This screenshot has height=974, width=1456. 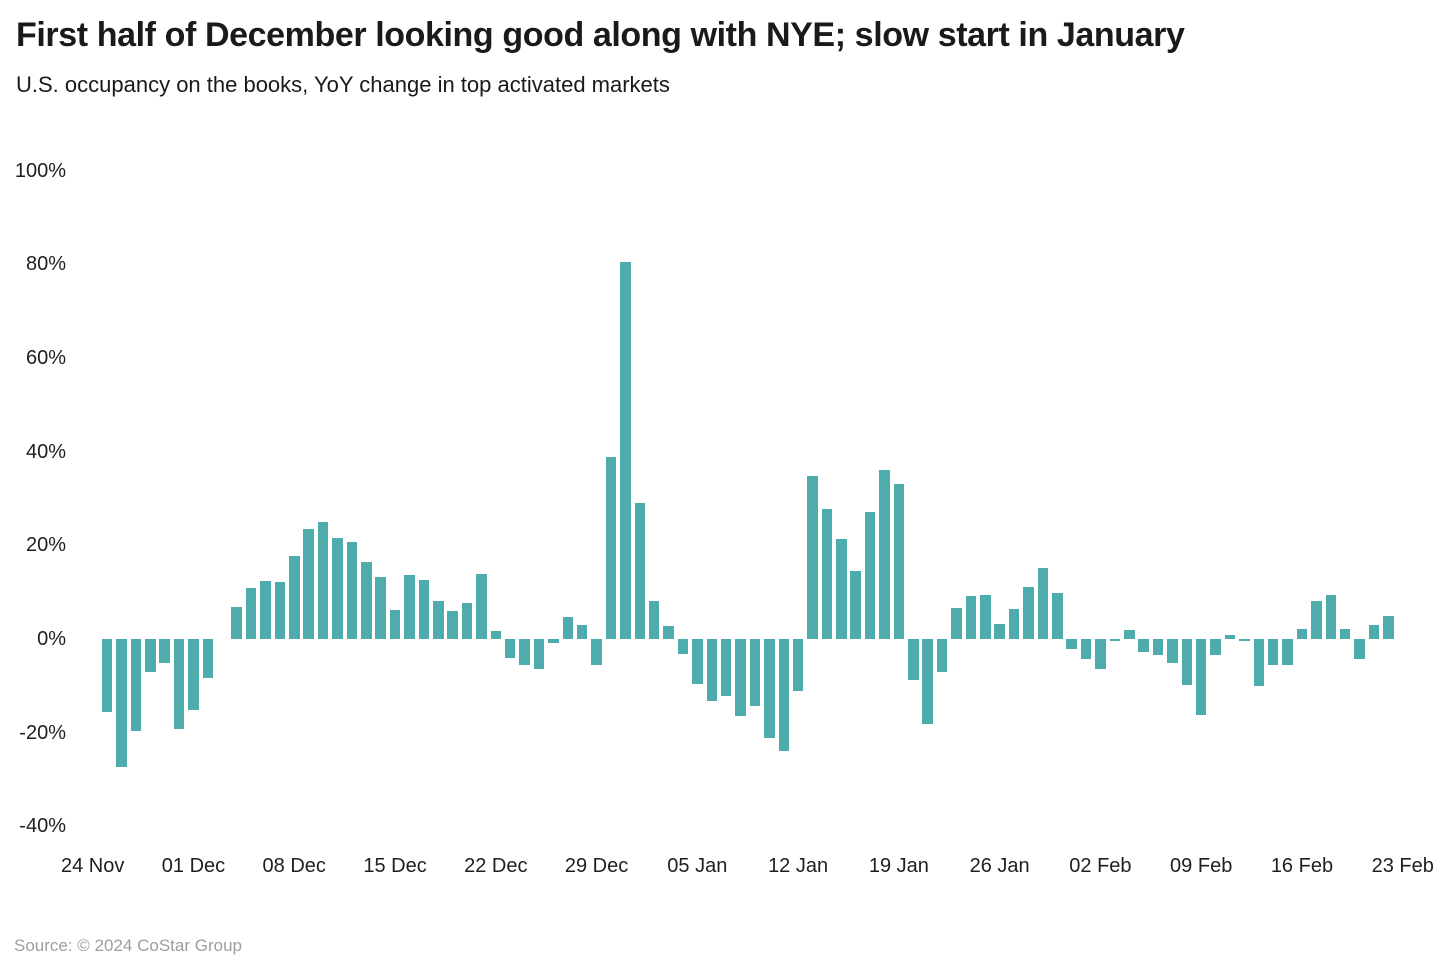 I want to click on bar-14-feb, so click(x=1273, y=652).